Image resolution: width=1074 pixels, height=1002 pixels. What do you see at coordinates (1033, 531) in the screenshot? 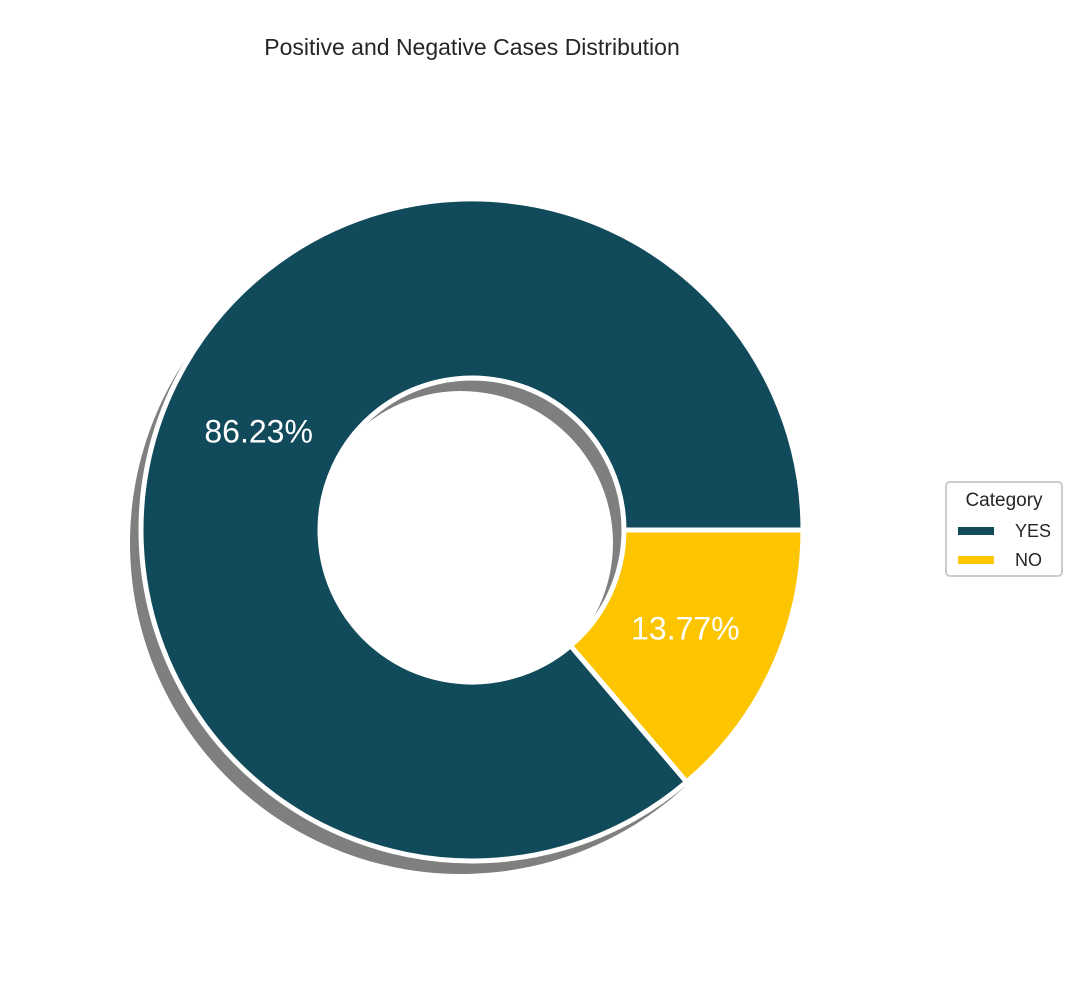
I see `legend-label-yes: YES` at bounding box center [1033, 531].